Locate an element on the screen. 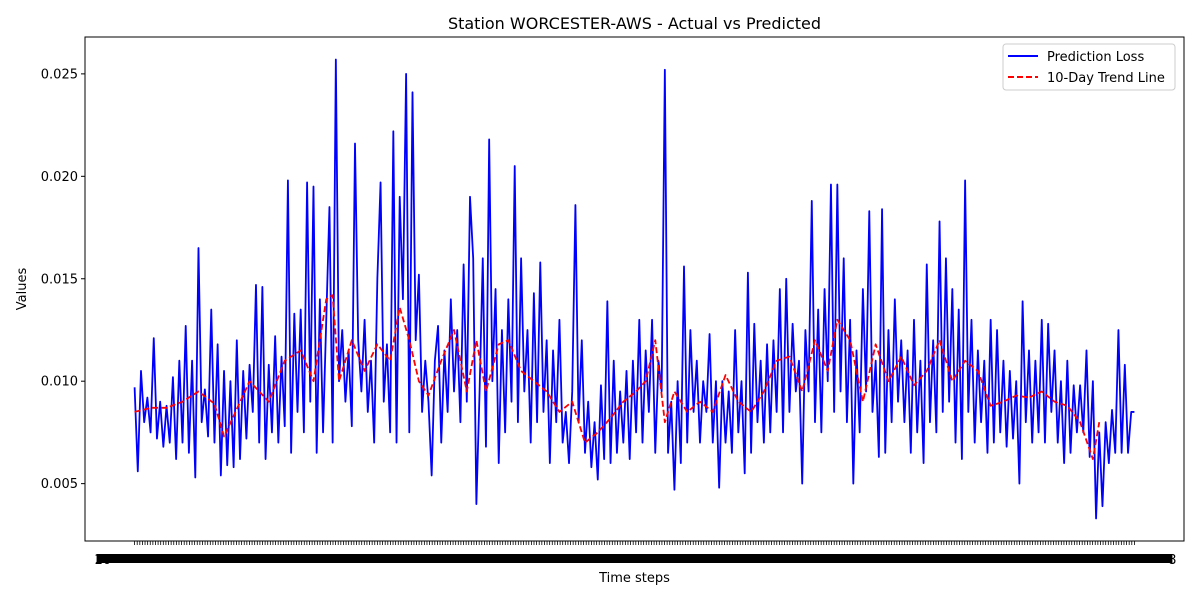 The height and width of the screenshot is (600, 1200). x-tick-label-last: 8 is located at coordinates (1172, 560).